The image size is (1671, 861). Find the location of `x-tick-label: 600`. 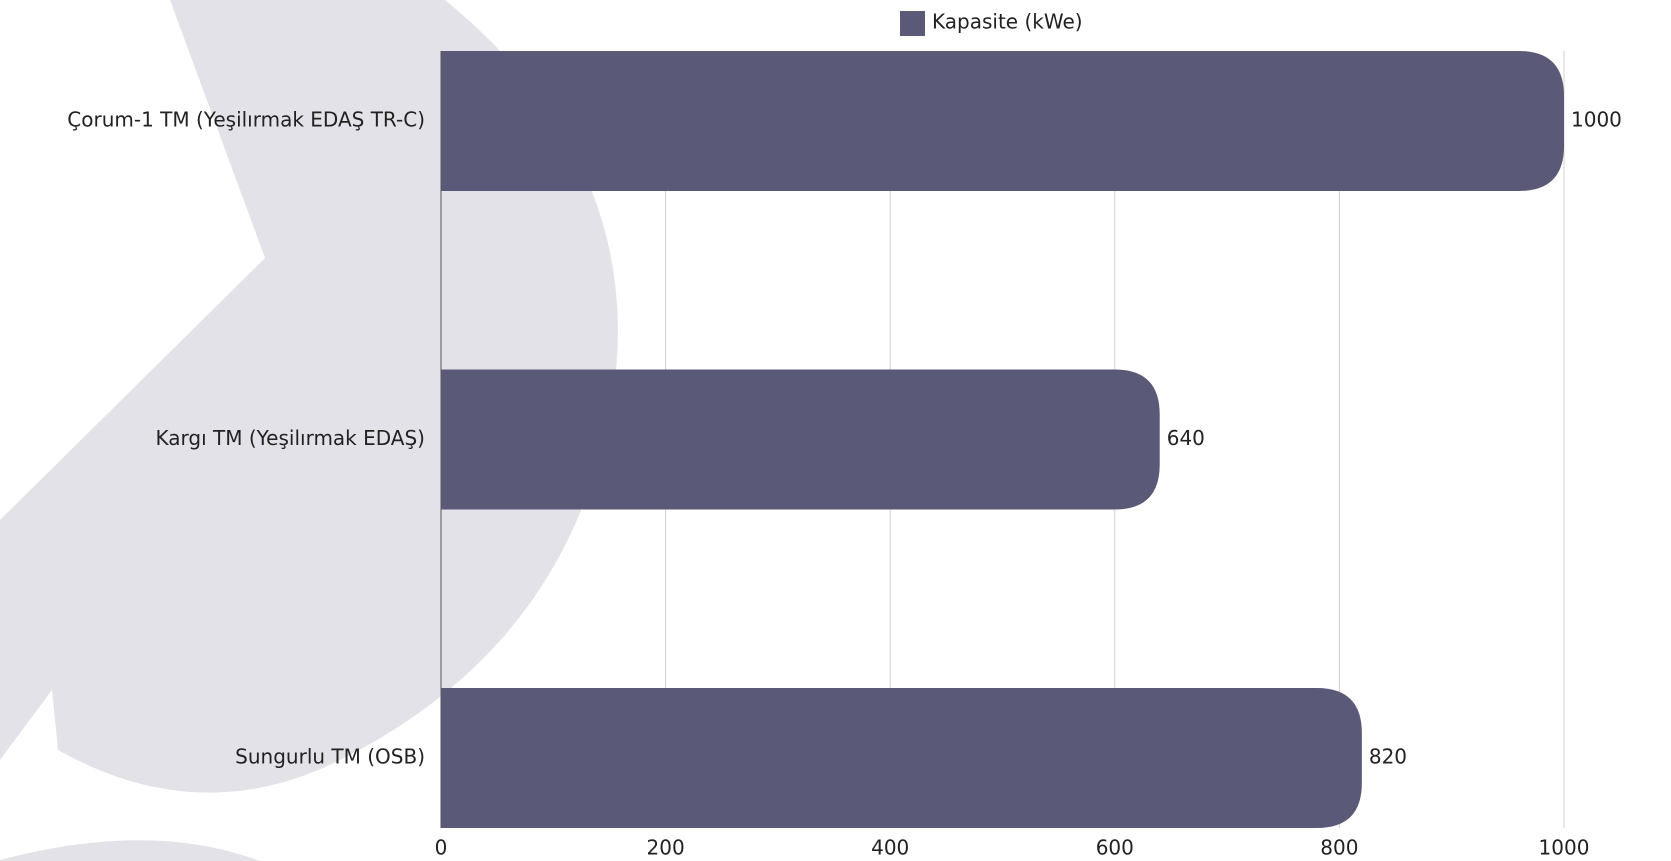

x-tick-label: 600 is located at coordinates (1115, 848).